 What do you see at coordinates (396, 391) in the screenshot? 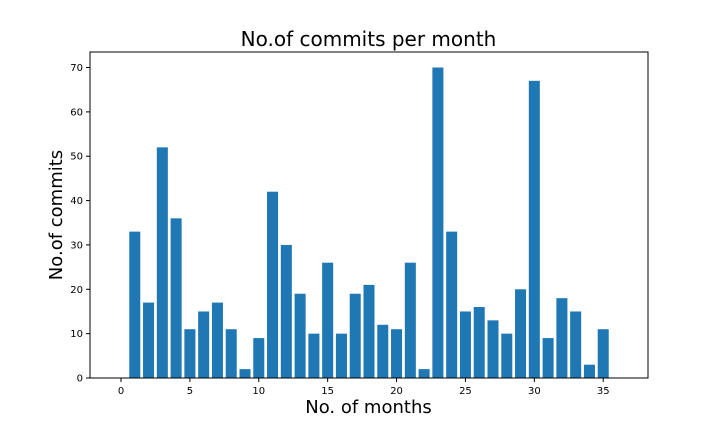
I see `x-tick-label: 20` at bounding box center [396, 391].